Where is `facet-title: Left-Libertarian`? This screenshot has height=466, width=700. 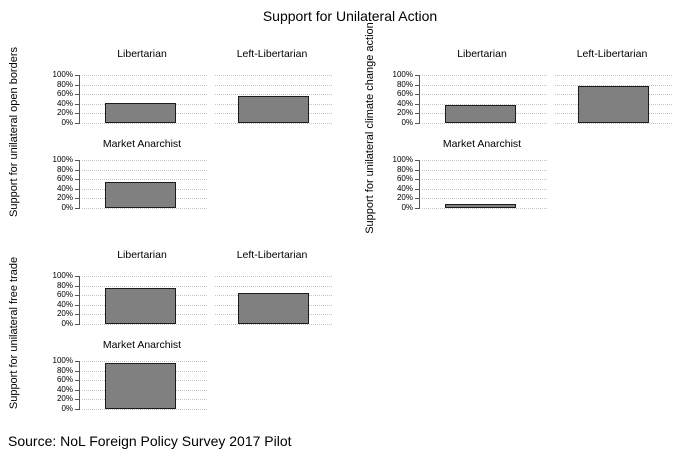 facet-title: Left-Libertarian is located at coordinates (612, 54).